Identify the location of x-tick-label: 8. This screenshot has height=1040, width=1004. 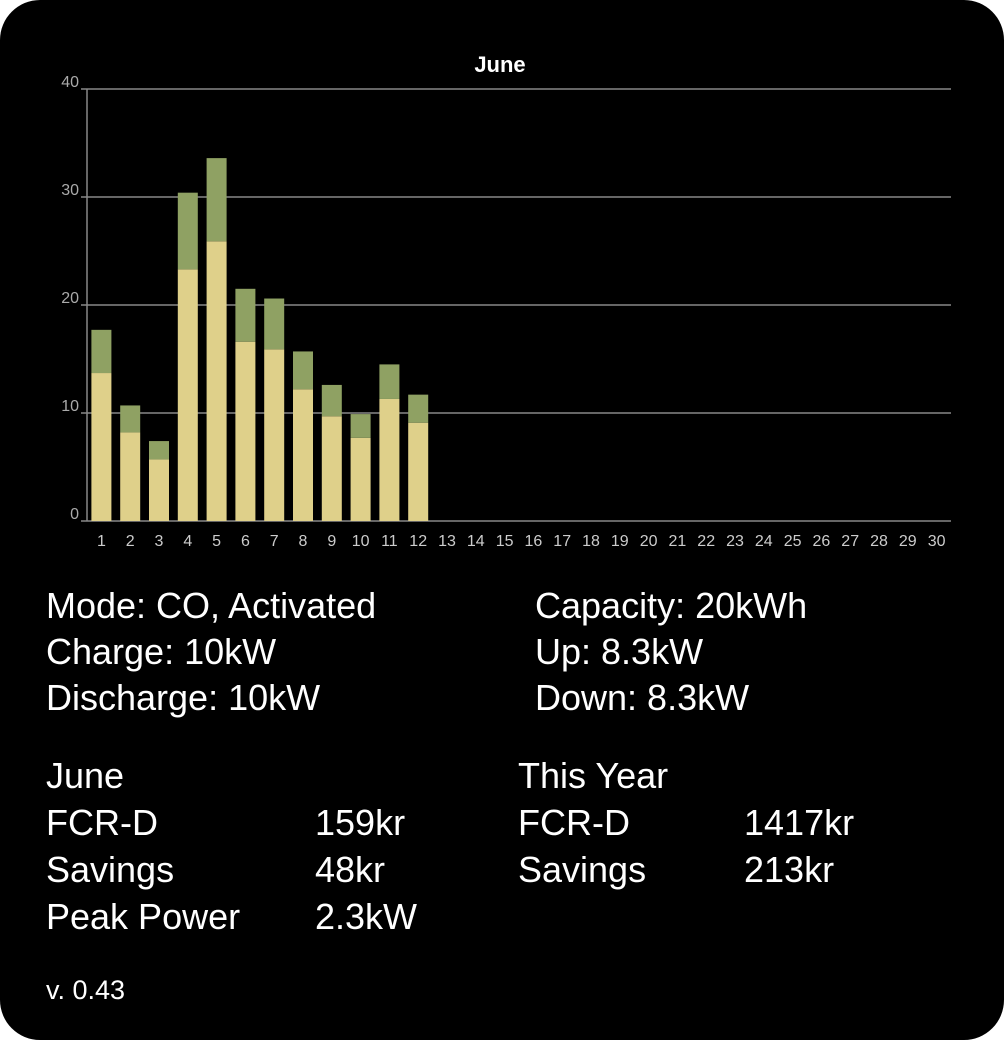
(303, 541).